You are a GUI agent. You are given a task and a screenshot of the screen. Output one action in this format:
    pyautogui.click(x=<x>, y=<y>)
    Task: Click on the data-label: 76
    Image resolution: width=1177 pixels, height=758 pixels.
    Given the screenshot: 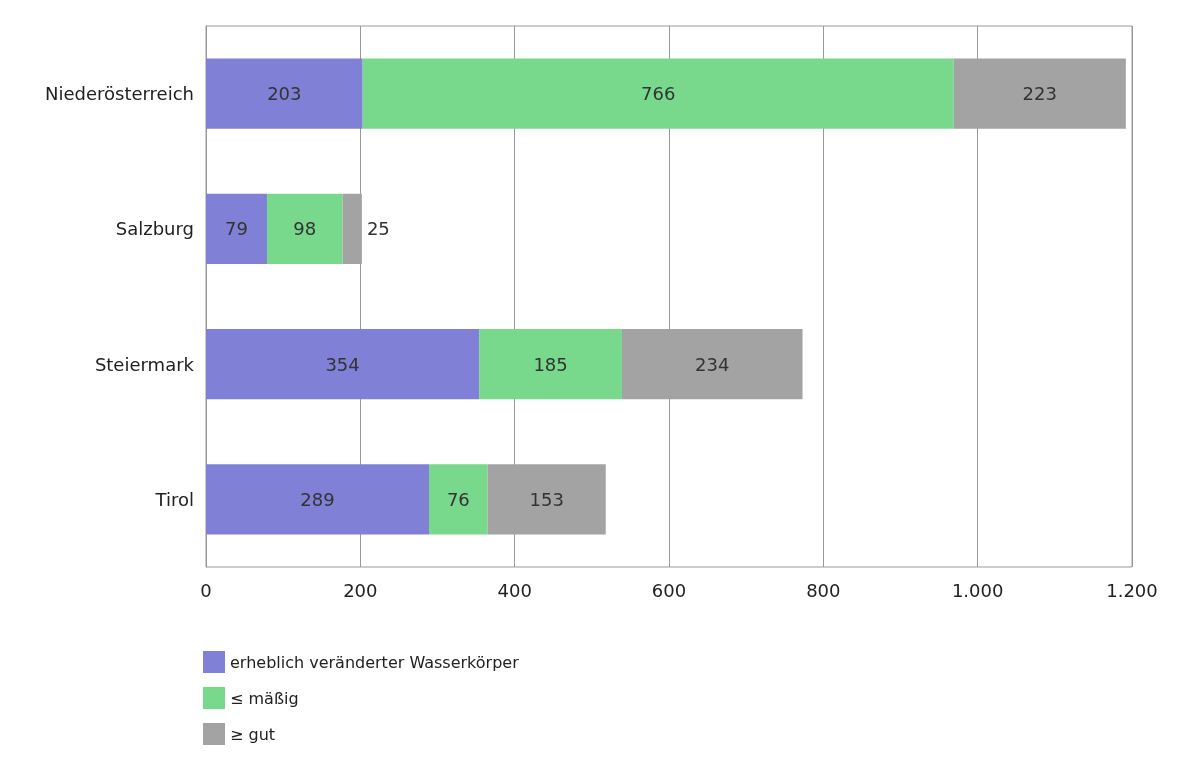 What is the action you would take?
    pyautogui.click(x=458, y=499)
    